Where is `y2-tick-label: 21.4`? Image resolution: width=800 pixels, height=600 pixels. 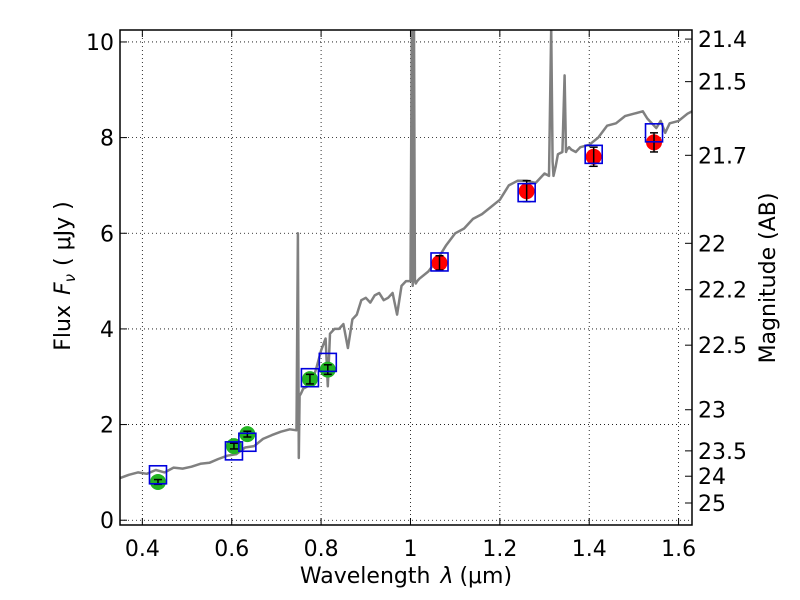 y2-tick-label: 21.4 is located at coordinates (722, 40).